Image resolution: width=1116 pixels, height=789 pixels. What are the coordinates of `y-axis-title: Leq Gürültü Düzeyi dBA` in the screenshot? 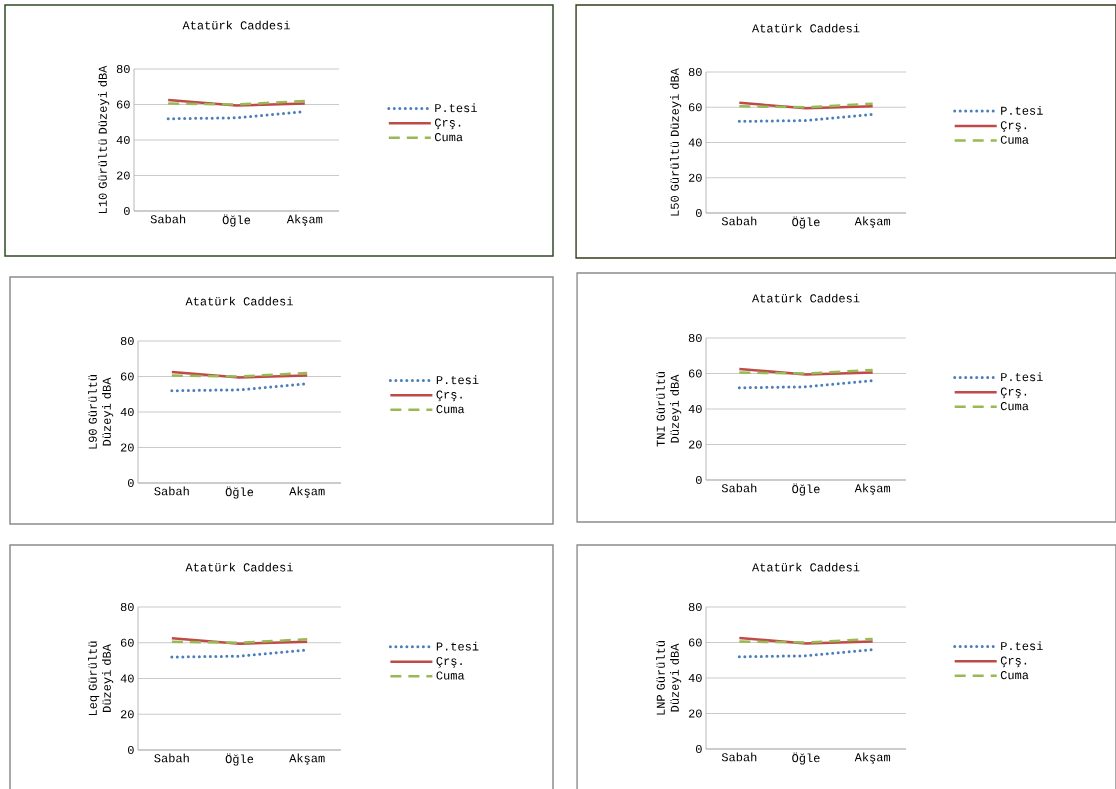 It's located at (101, 678).